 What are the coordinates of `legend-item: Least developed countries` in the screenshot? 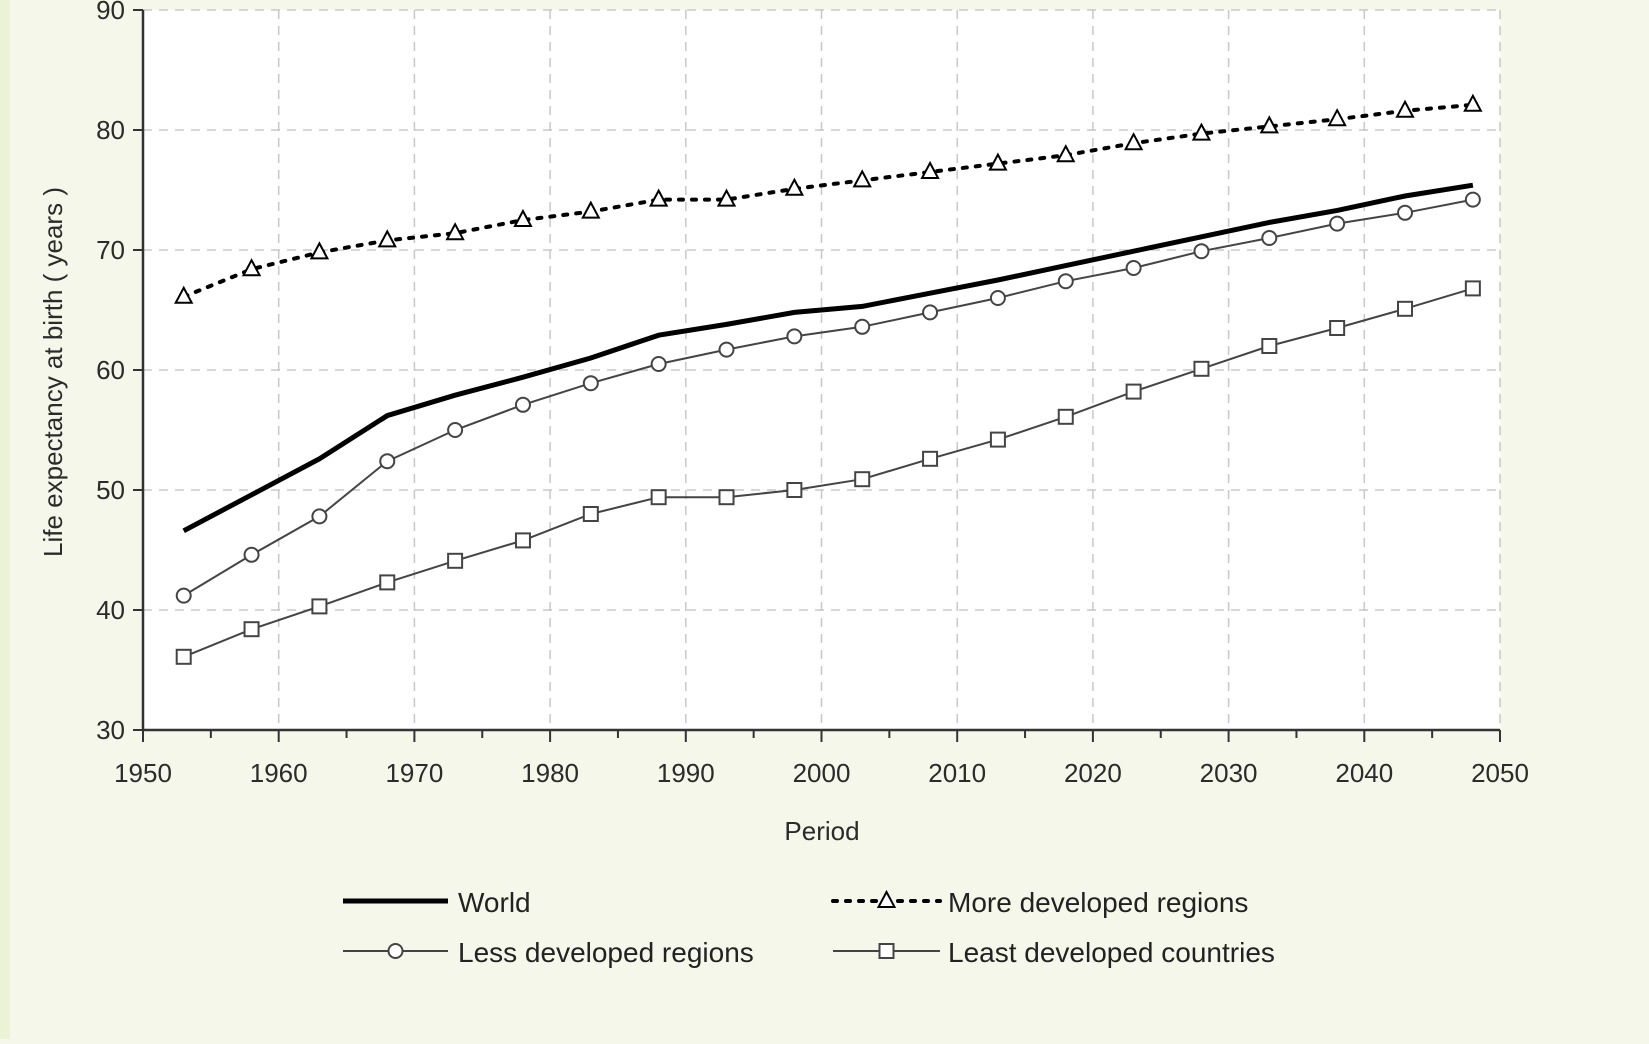 It's located at (1054, 952).